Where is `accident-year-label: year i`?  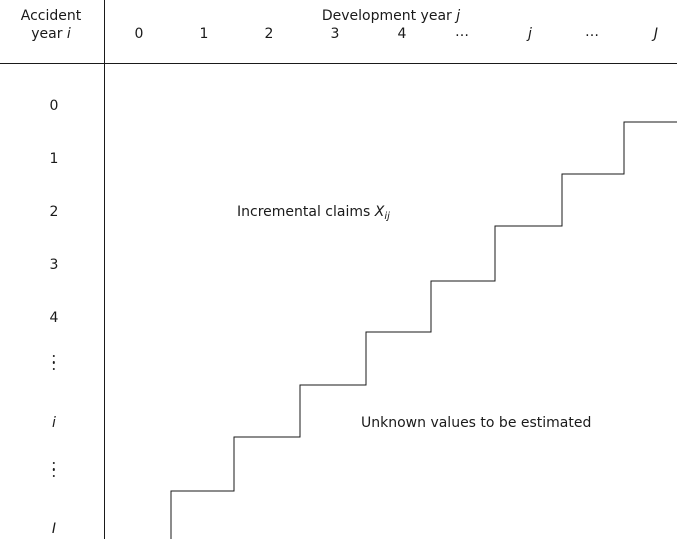
accident-year-label: year i is located at coordinates (51, 34).